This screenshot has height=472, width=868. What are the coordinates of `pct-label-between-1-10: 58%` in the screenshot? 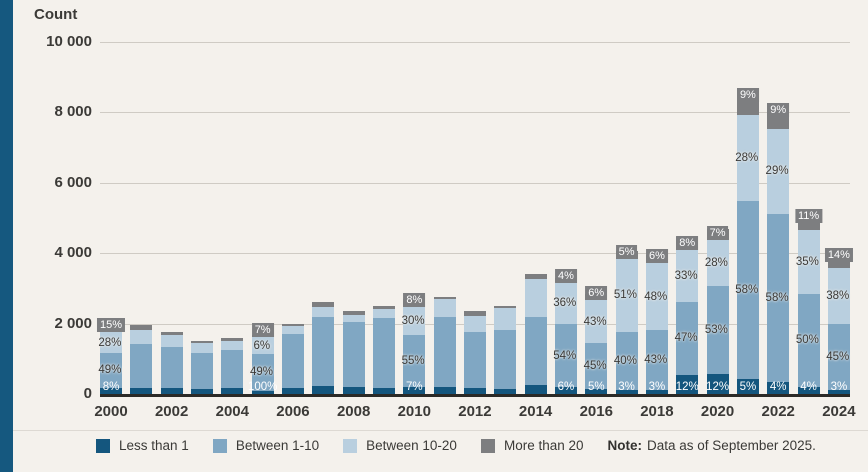 It's located at (747, 289).